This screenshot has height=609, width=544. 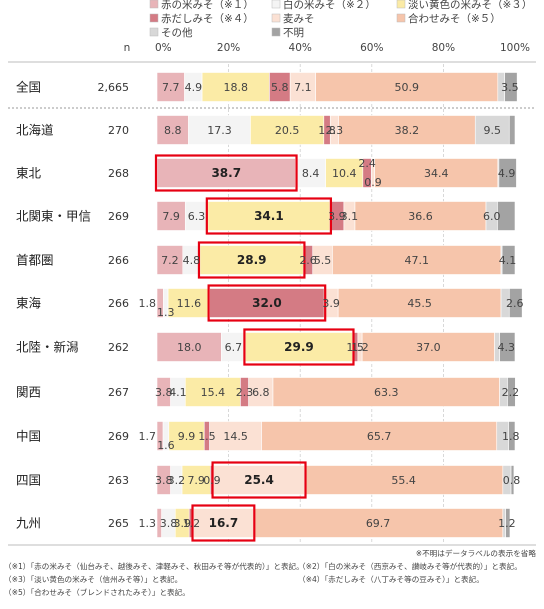 What do you see at coordinates (28, 523) in the screenshot?
I see `row-label: 九州` at bounding box center [28, 523].